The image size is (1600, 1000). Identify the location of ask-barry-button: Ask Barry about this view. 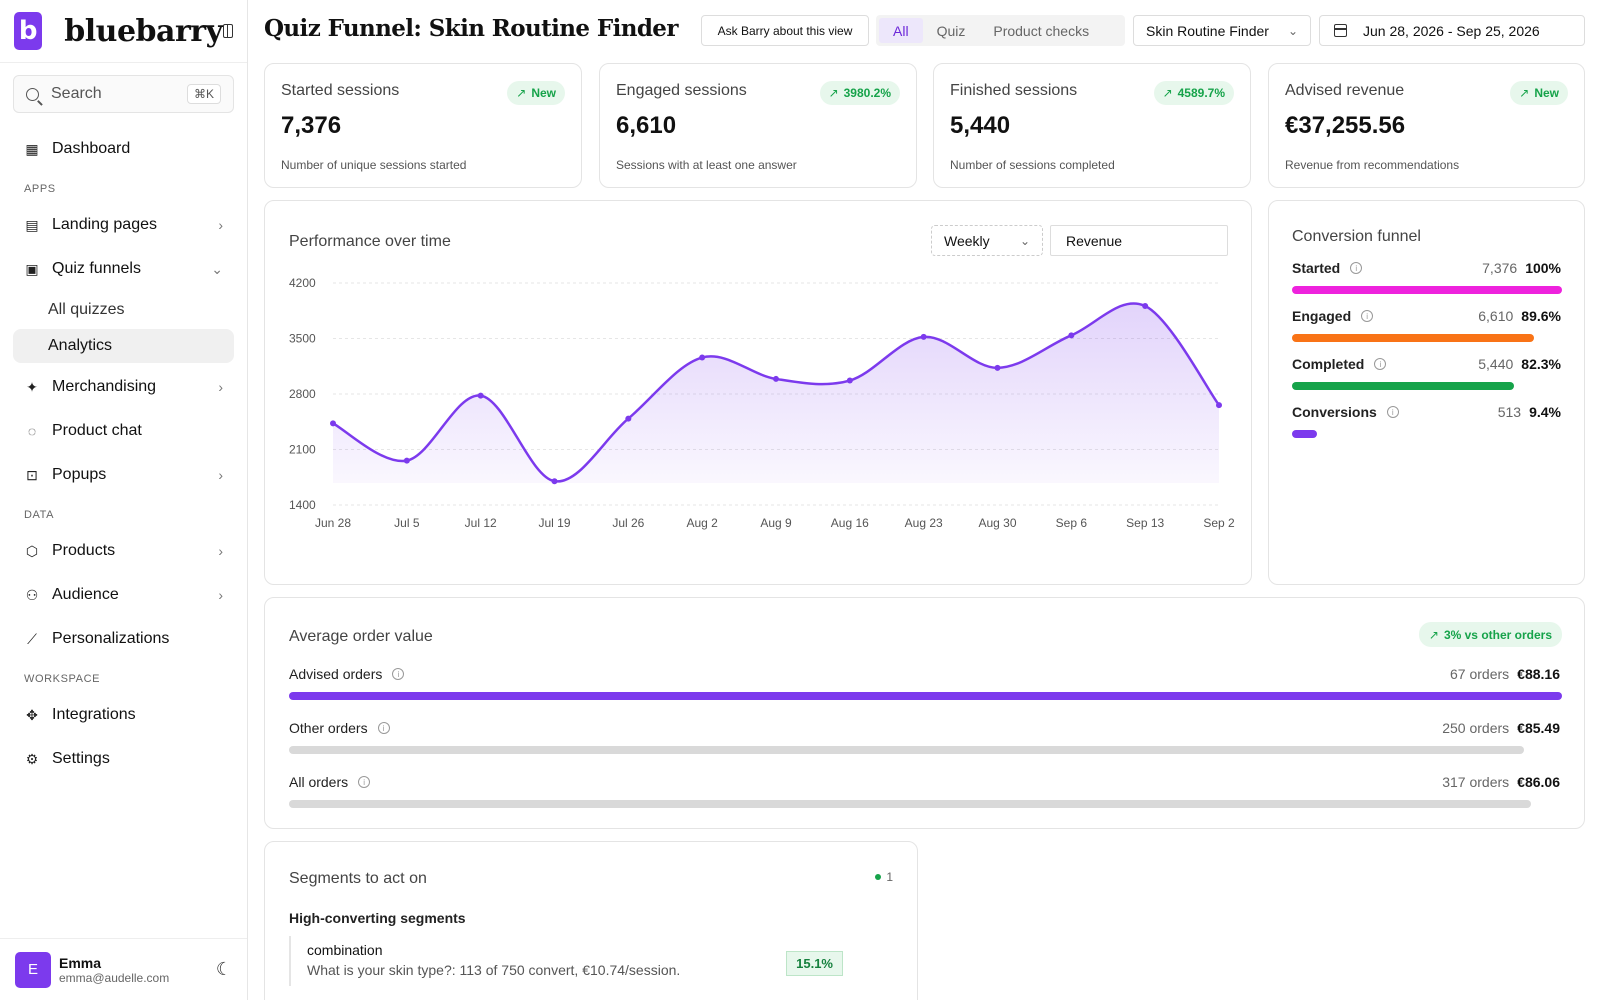
(785, 30).